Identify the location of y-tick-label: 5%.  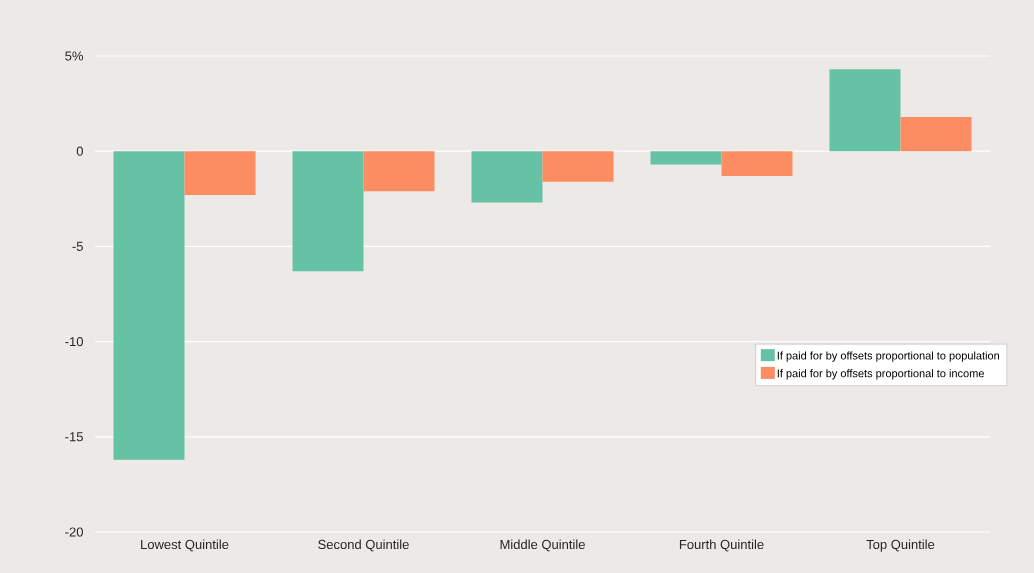
(74, 56).